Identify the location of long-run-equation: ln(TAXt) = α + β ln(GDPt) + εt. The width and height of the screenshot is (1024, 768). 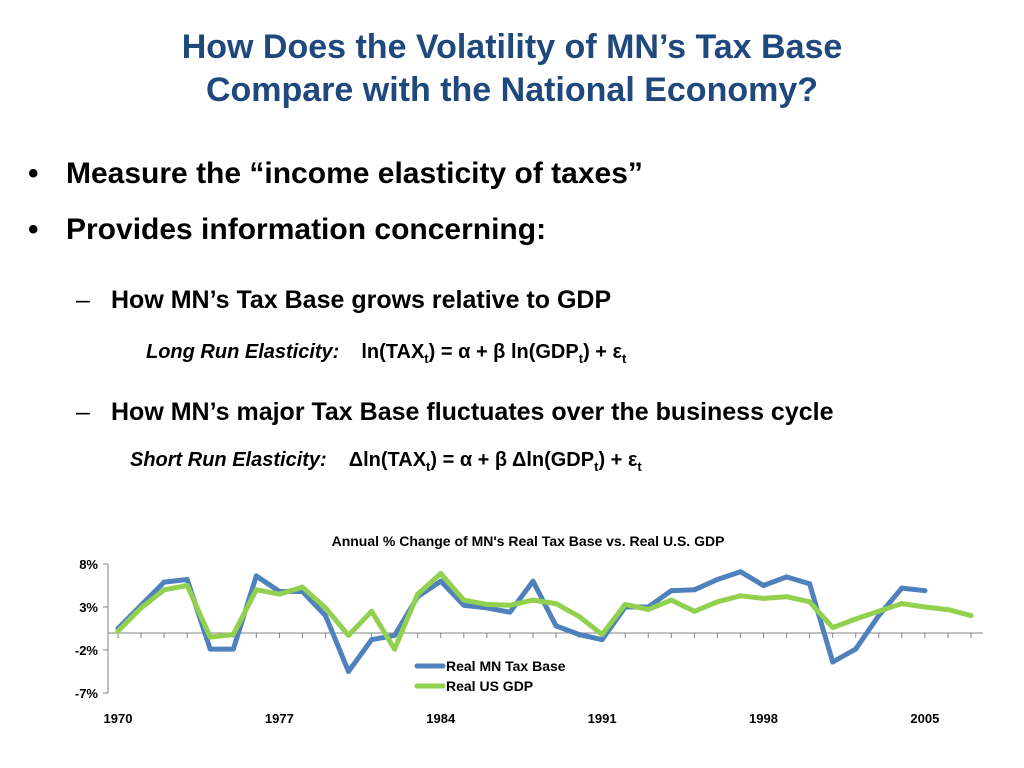
(494, 353).